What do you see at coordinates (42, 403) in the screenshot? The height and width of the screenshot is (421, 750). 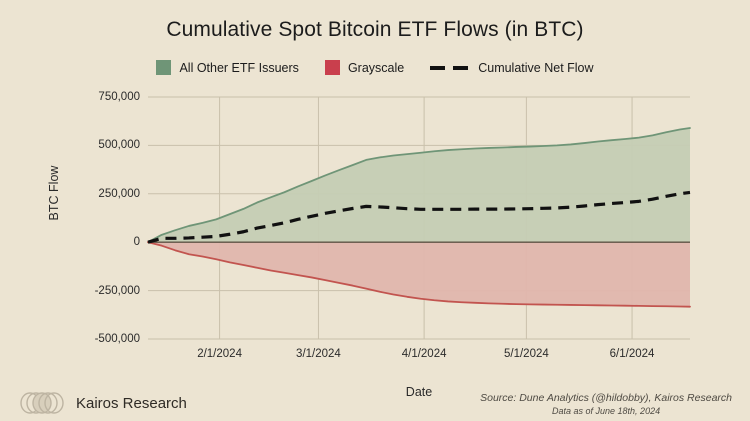 I see `kairos-logo-icon` at bounding box center [42, 403].